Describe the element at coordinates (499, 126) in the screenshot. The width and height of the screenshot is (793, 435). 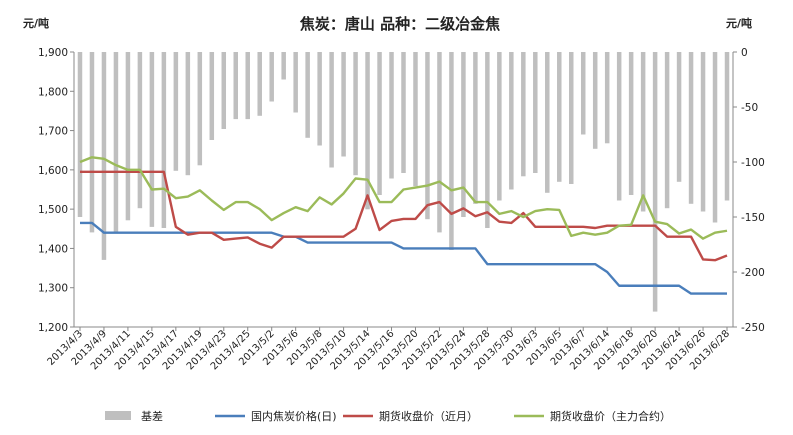
I see `bar-basis-2013/5/29` at that location.